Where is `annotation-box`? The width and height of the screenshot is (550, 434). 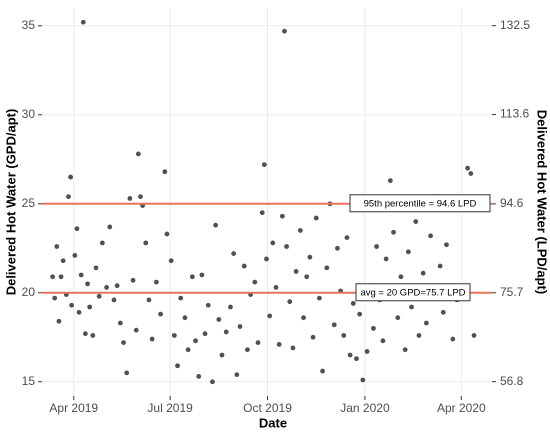 annotation-box is located at coordinates (413, 292).